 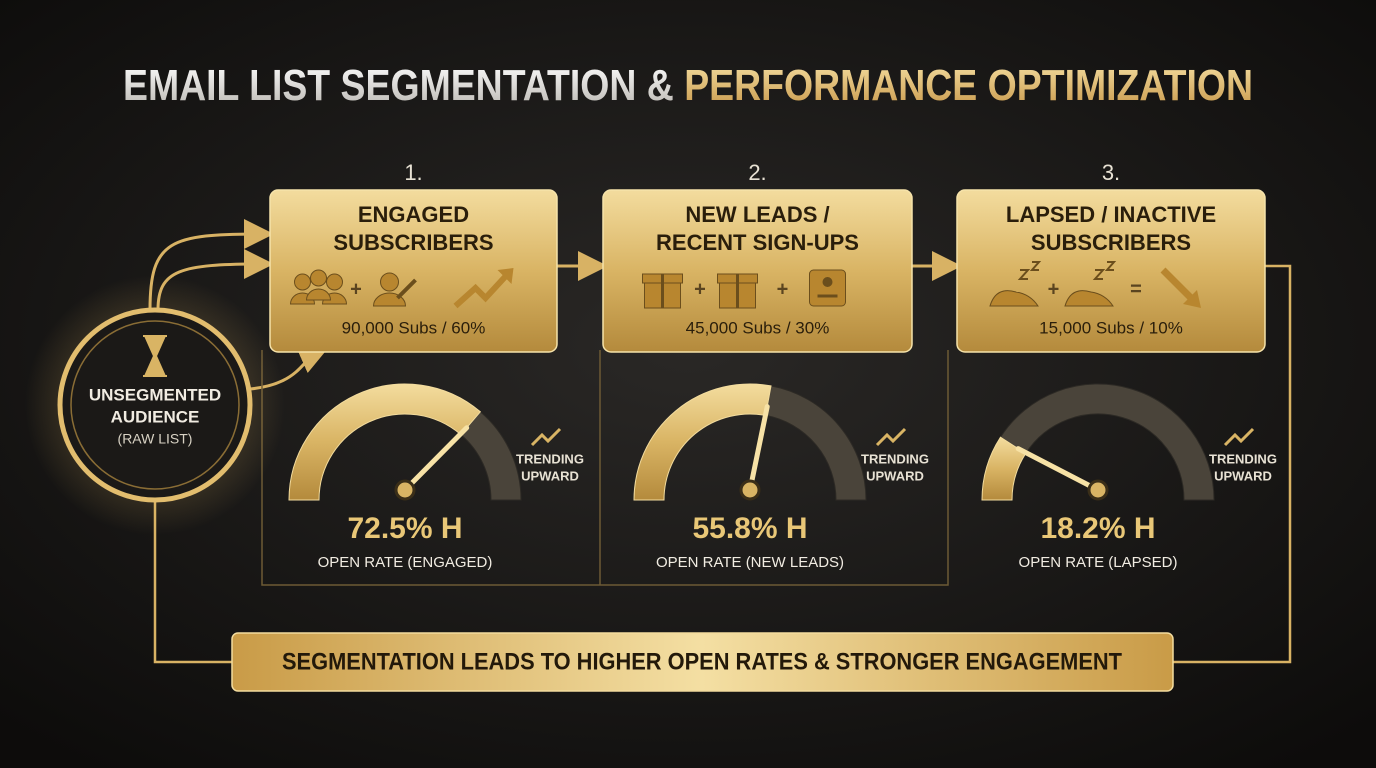 What do you see at coordinates (1097, 528) in the screenshot?
I see `open-rate: 18.2% H` at bounding box center [1097, 528].